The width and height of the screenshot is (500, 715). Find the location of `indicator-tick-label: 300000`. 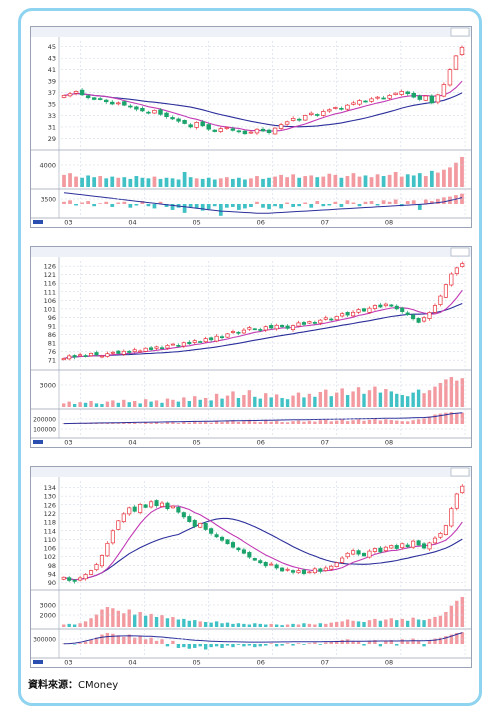

indicator-tick-label: 300000 is located at coordinates (44, 640).